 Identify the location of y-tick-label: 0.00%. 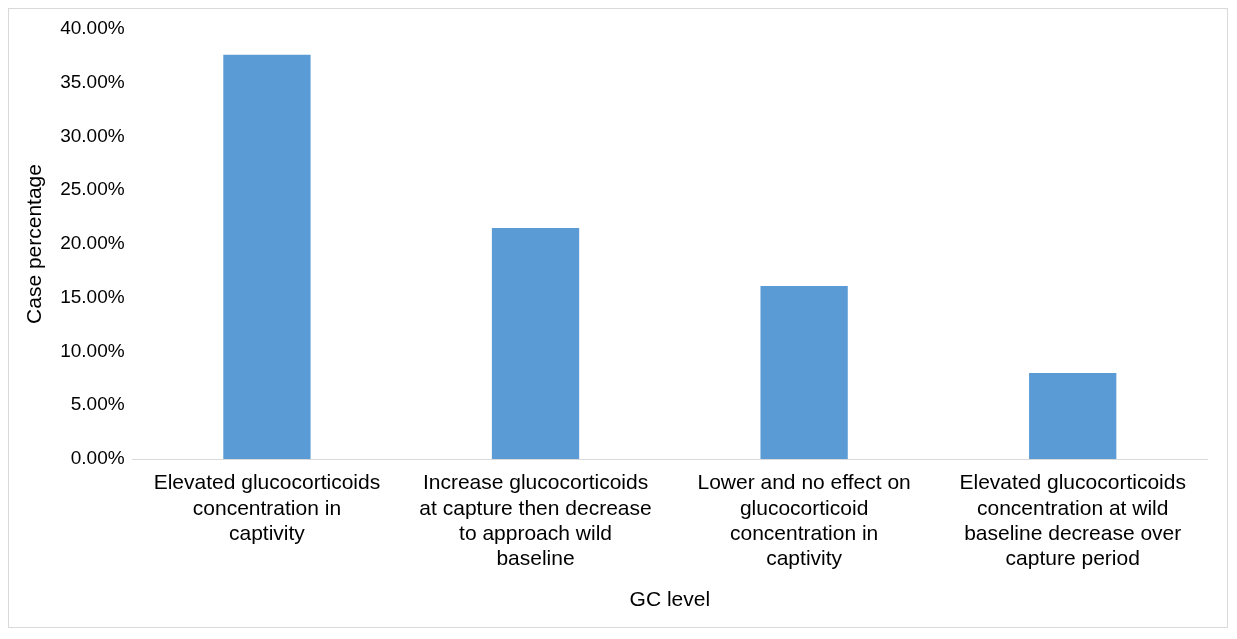
(97, 458).